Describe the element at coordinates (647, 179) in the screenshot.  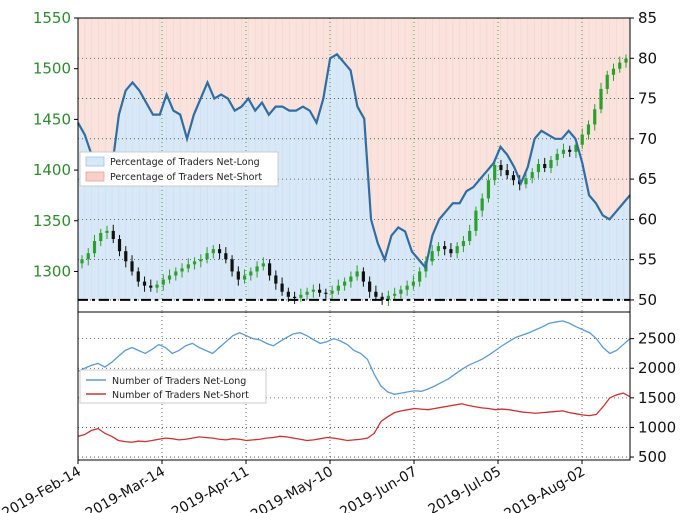
I see `right-tick-label: 65` at that location.